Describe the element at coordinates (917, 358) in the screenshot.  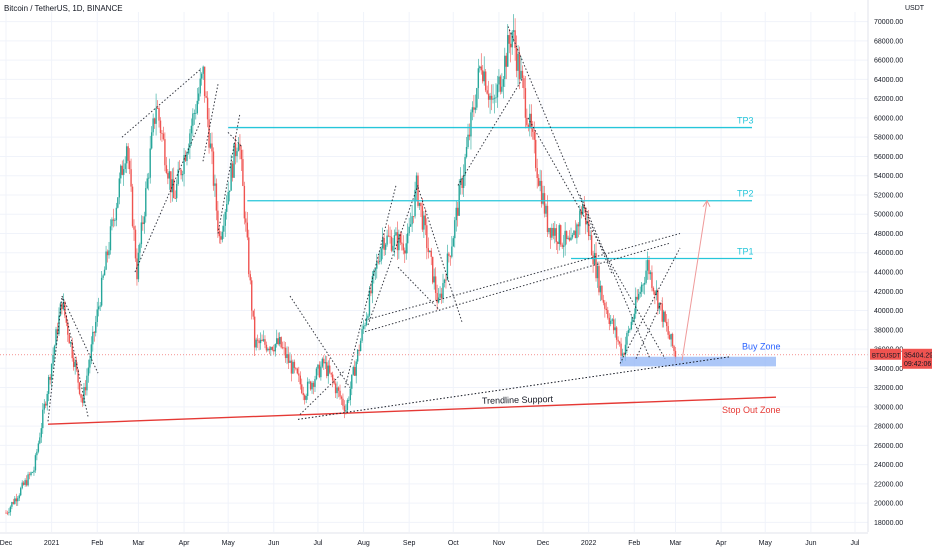
I see `last-price-tag` at that location.